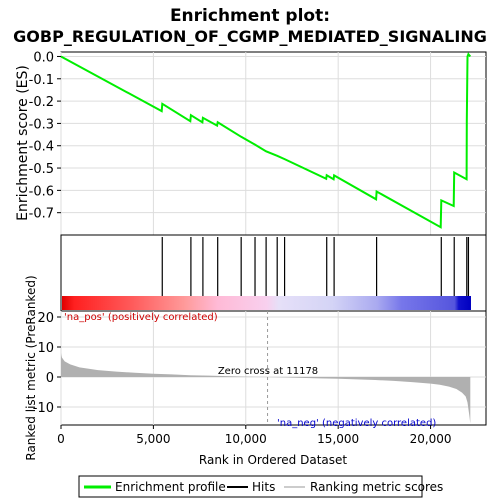 The image size is (500, 500). What do you see at coordinates (47, 363) in the screenshot?
I see `metric-y-axis-ticks: 20 10 0 -10` at bounding box center [47, 363].